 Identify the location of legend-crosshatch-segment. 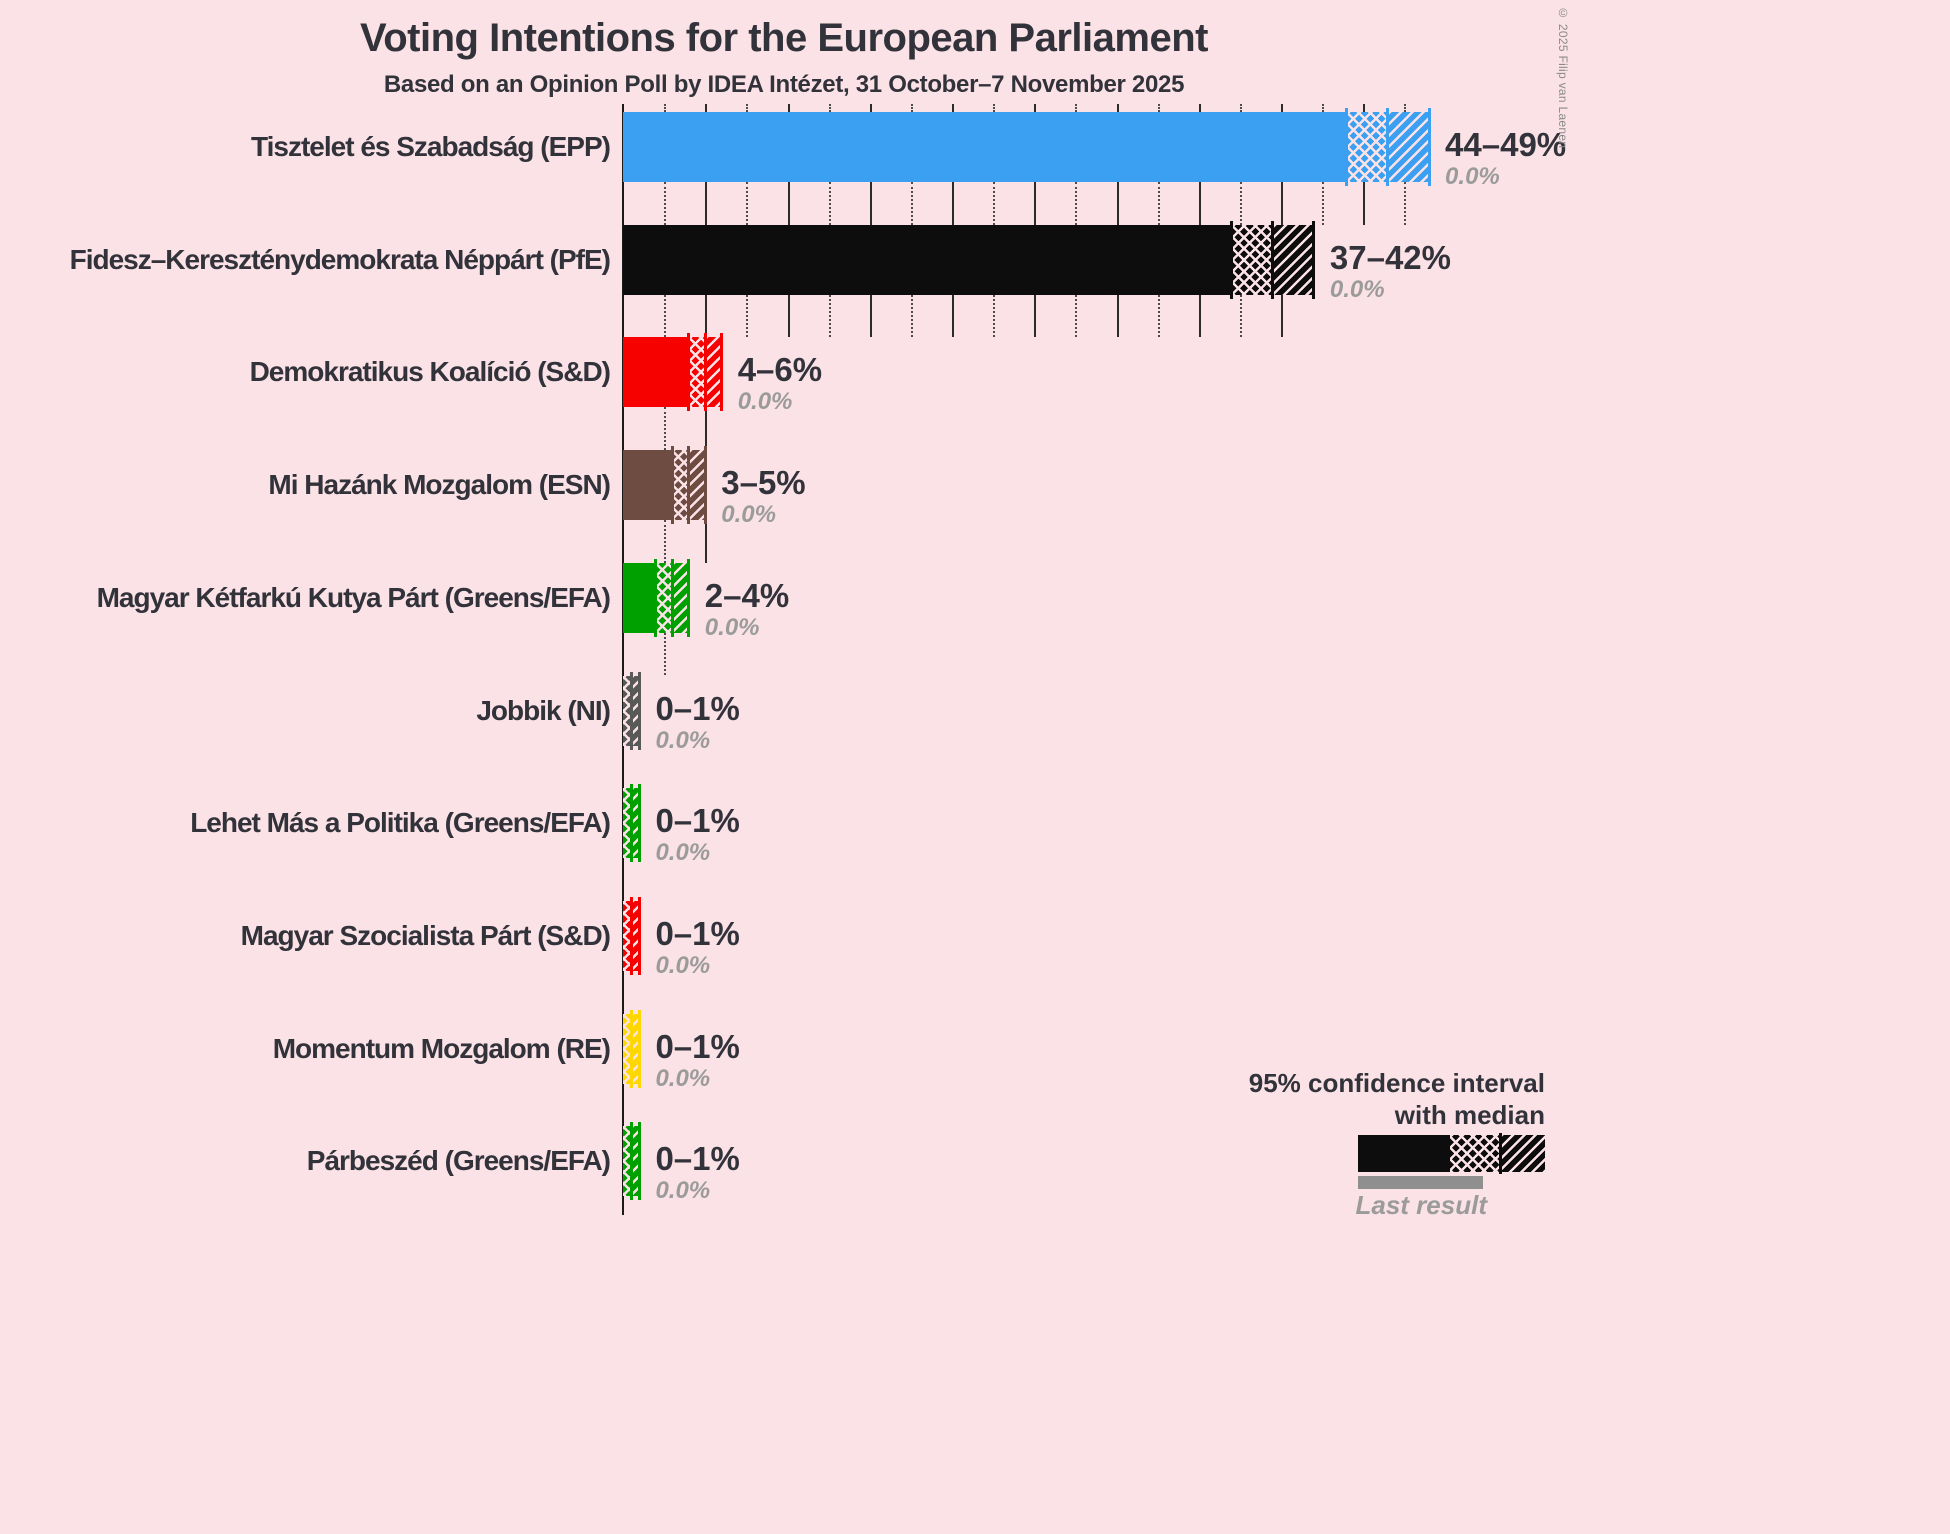
(1475, 1153).